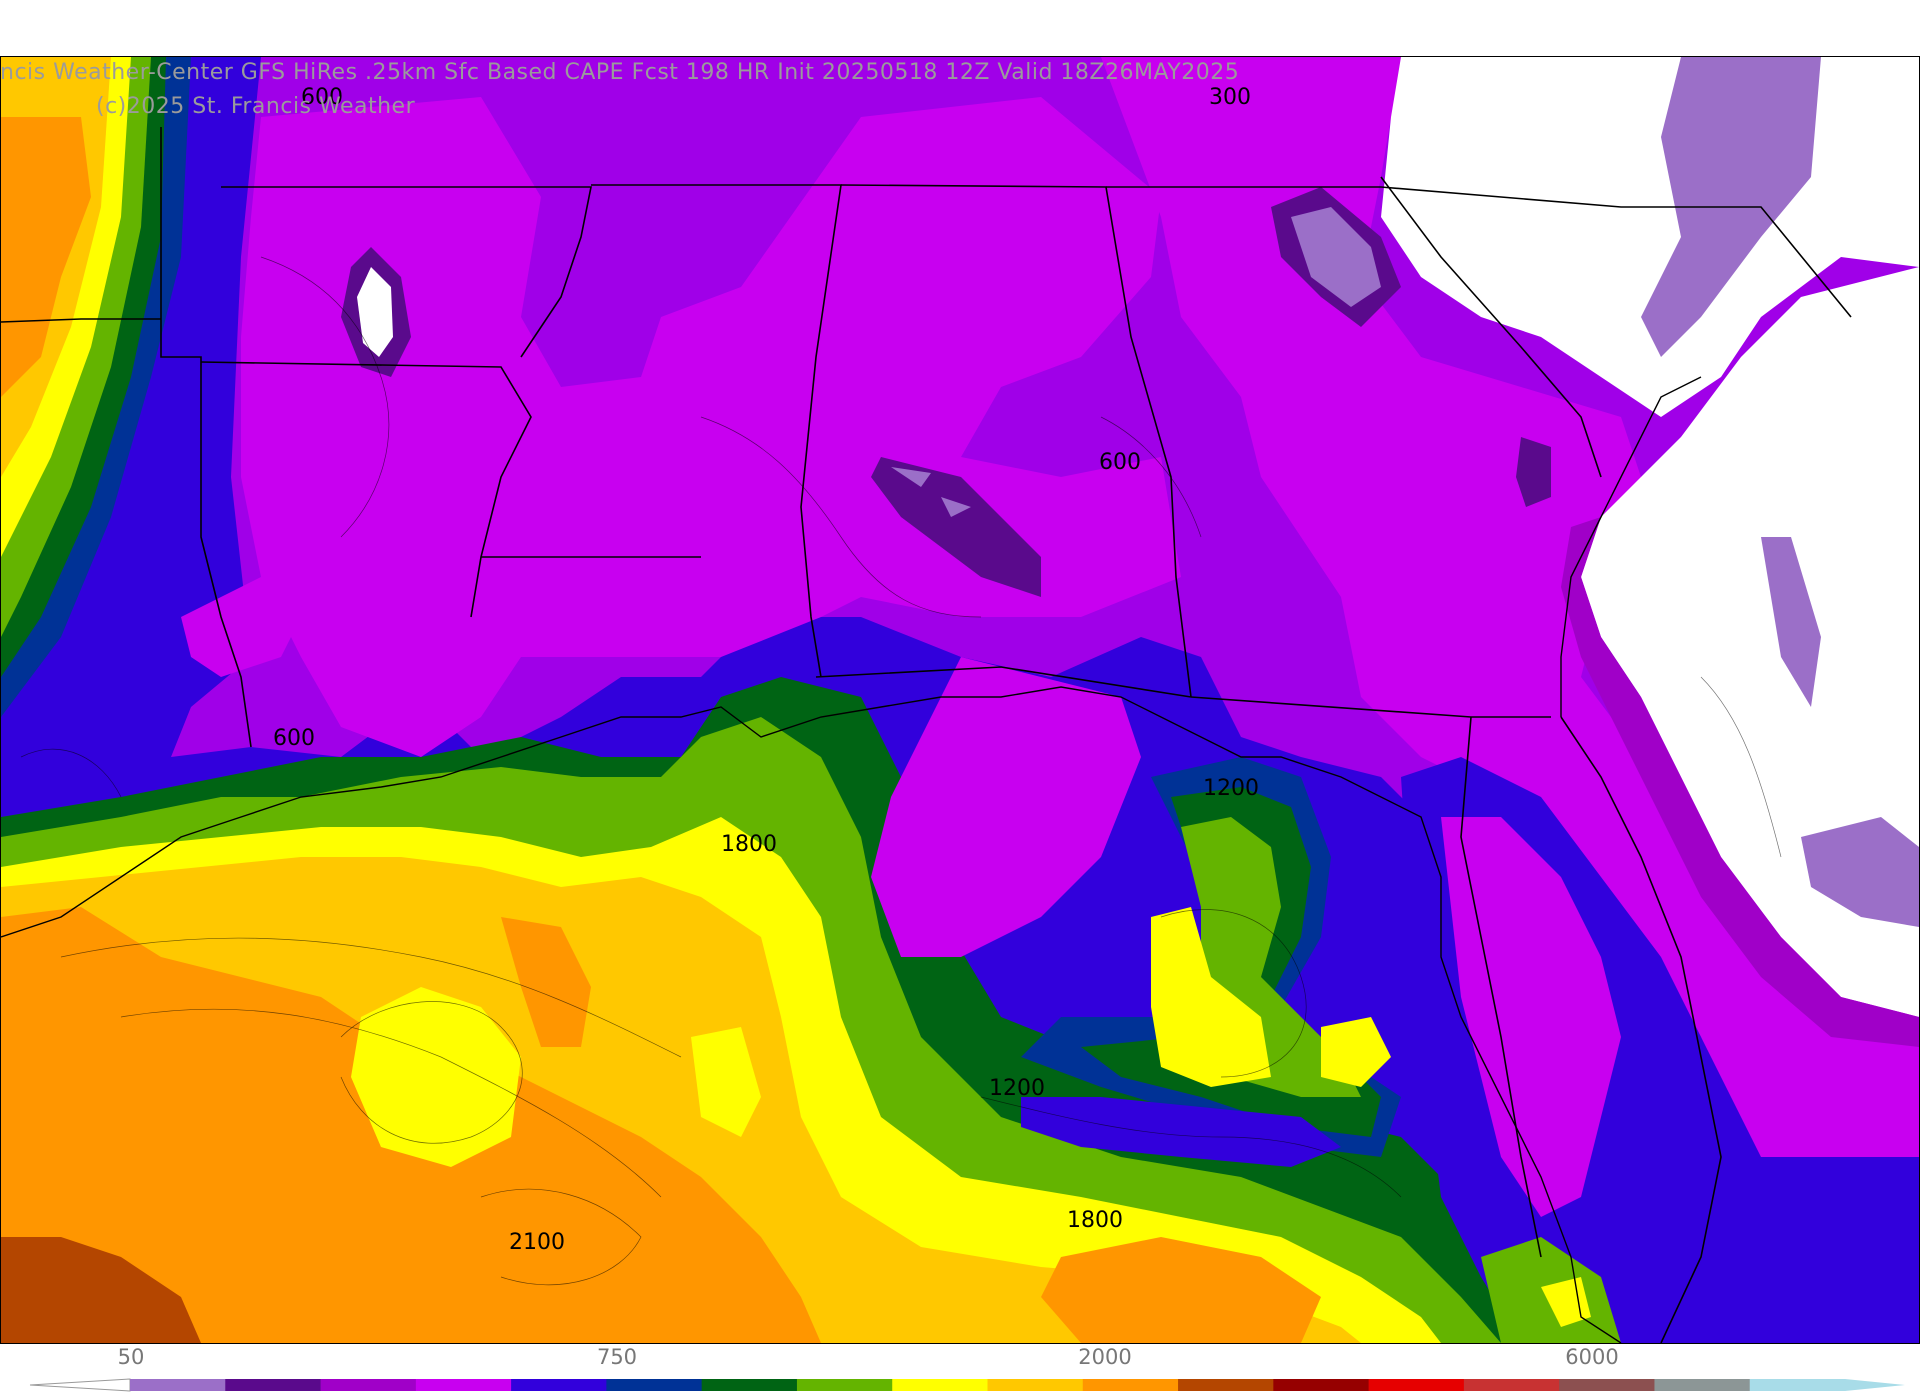 Image resolution: width=1920 pixels, height=1400 pixels. Describe the element at coordinates (1740, 782) in the screenshot. I see `cape-300-band-atlantic` at that location.